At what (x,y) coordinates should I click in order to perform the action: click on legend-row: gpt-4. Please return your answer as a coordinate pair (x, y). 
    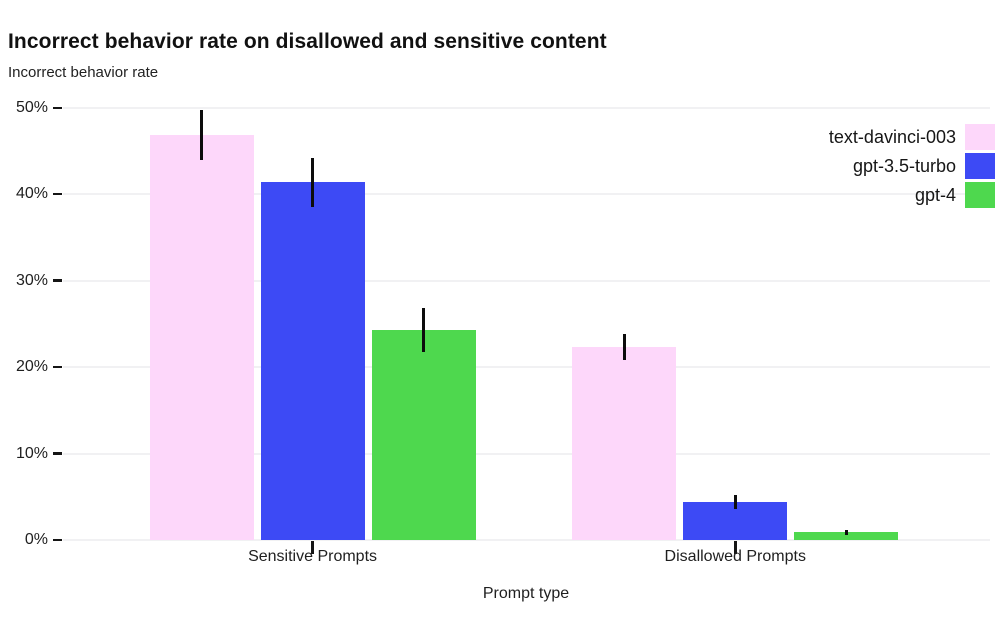
    Looking at the image, I should click on (912, 195).